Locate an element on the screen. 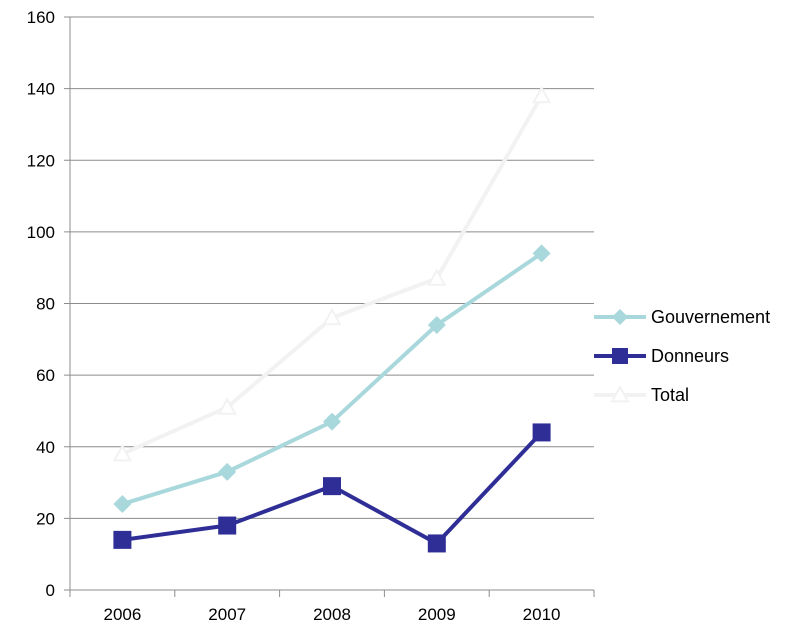 The image size is (796, 625). y-tick-label: 160 is located at coordinates (41, 17).